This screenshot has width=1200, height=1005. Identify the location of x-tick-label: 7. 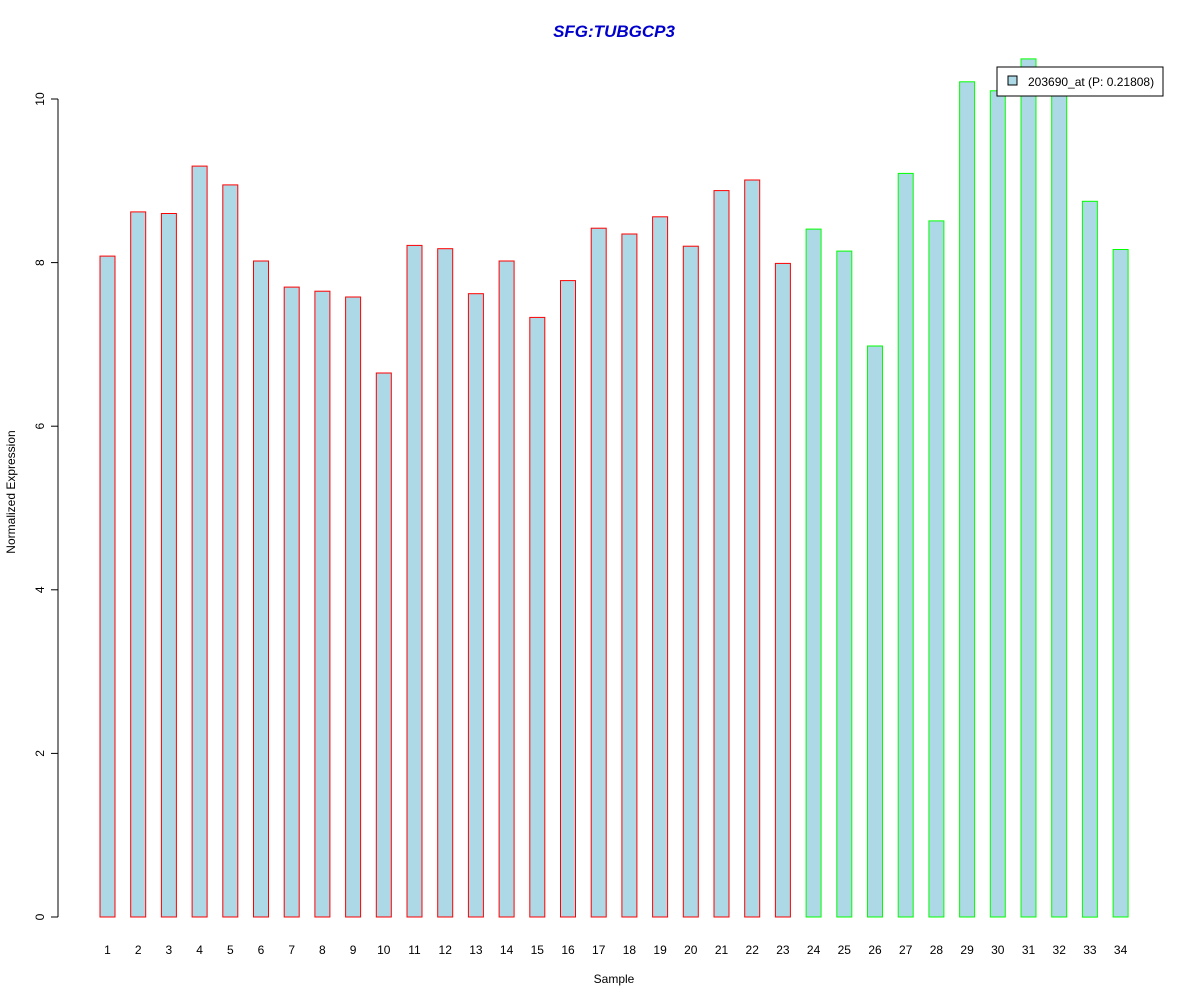
(291, 950).